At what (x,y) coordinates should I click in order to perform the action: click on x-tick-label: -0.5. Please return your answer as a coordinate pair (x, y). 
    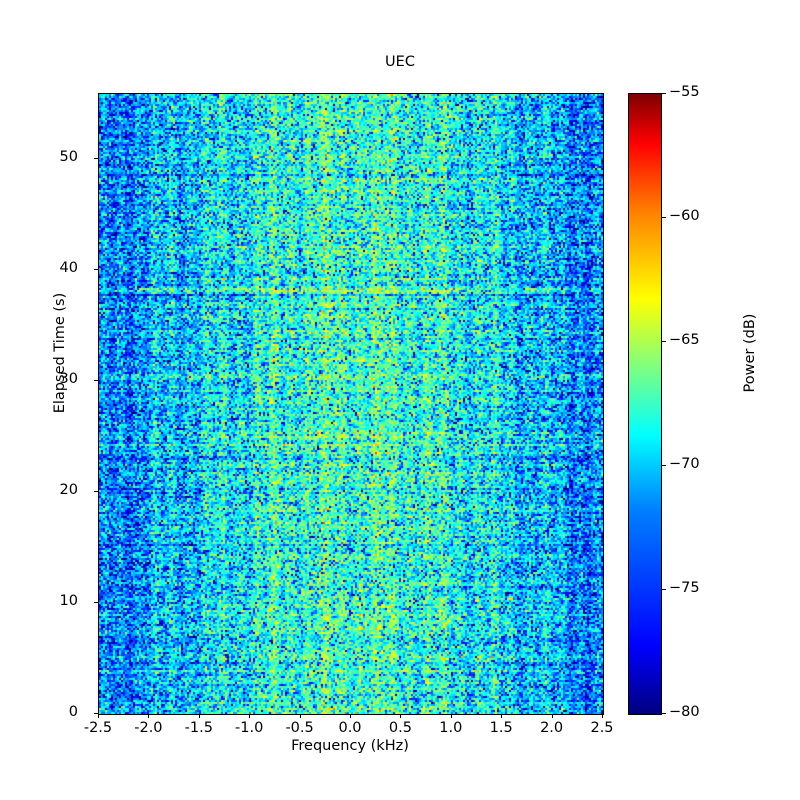
    Looking at the image, I should click on (299, 728).